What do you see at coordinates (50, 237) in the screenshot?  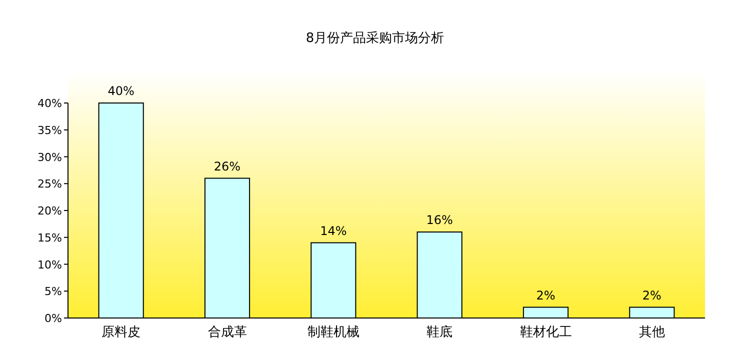 I see `y-tick-label: 15%` at bounding box center [50, 237].